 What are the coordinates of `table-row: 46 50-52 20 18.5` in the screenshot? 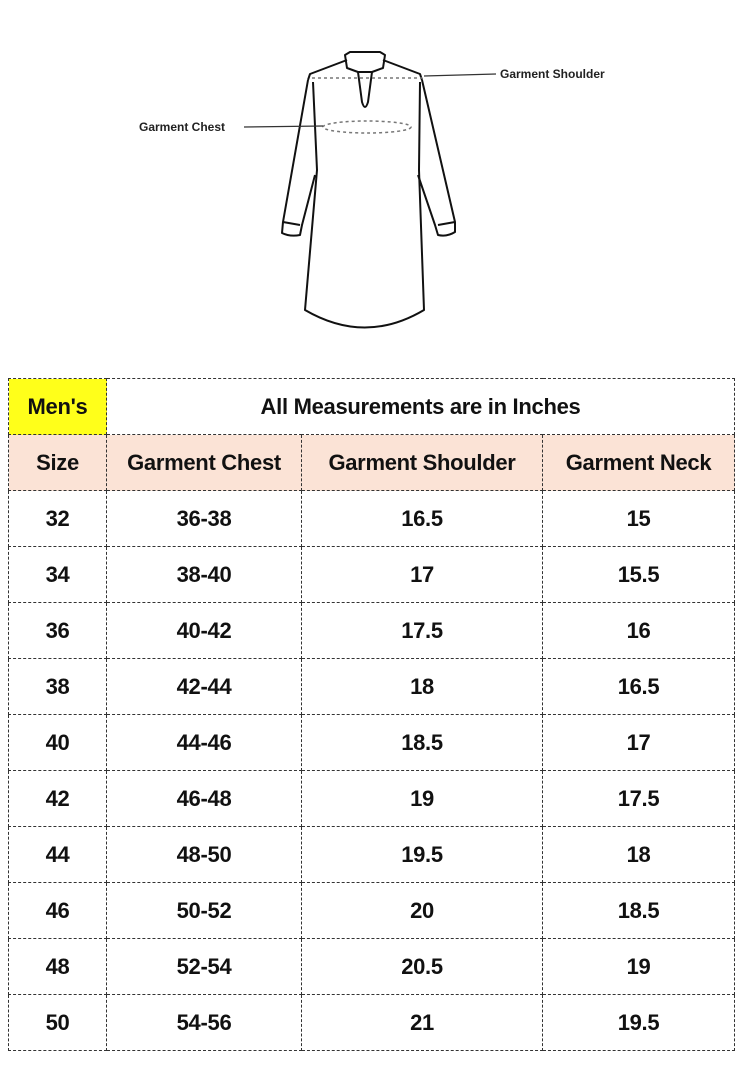 It's located at (371, 910).